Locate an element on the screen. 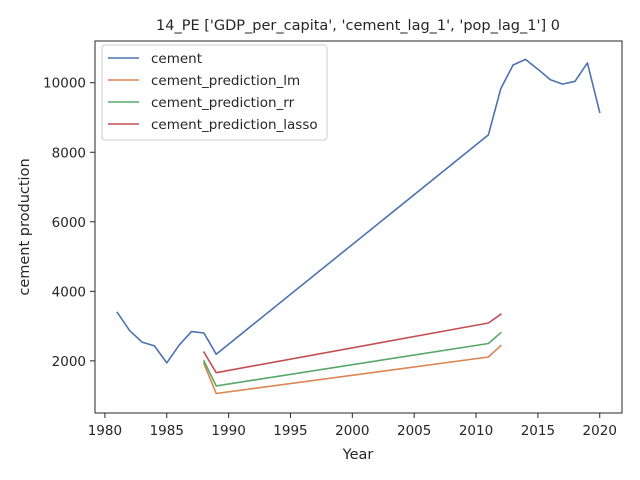  x-tick-label: 2020 is located at coordinates (600, 431).